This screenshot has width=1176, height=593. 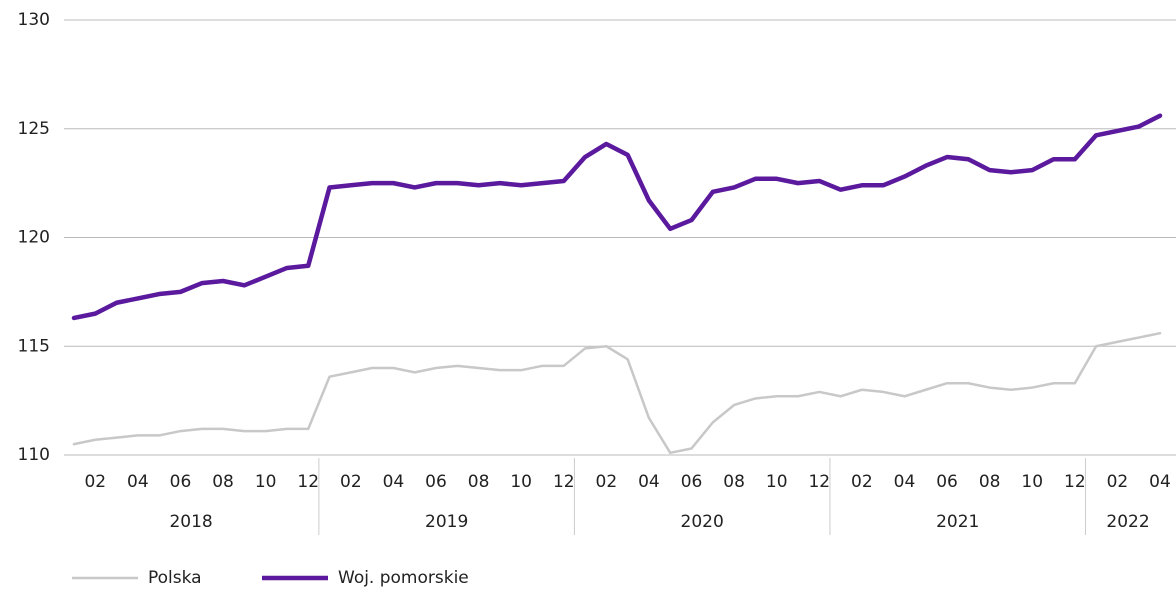 I want to click on year-label: 2018, so click(x=190, y=522).